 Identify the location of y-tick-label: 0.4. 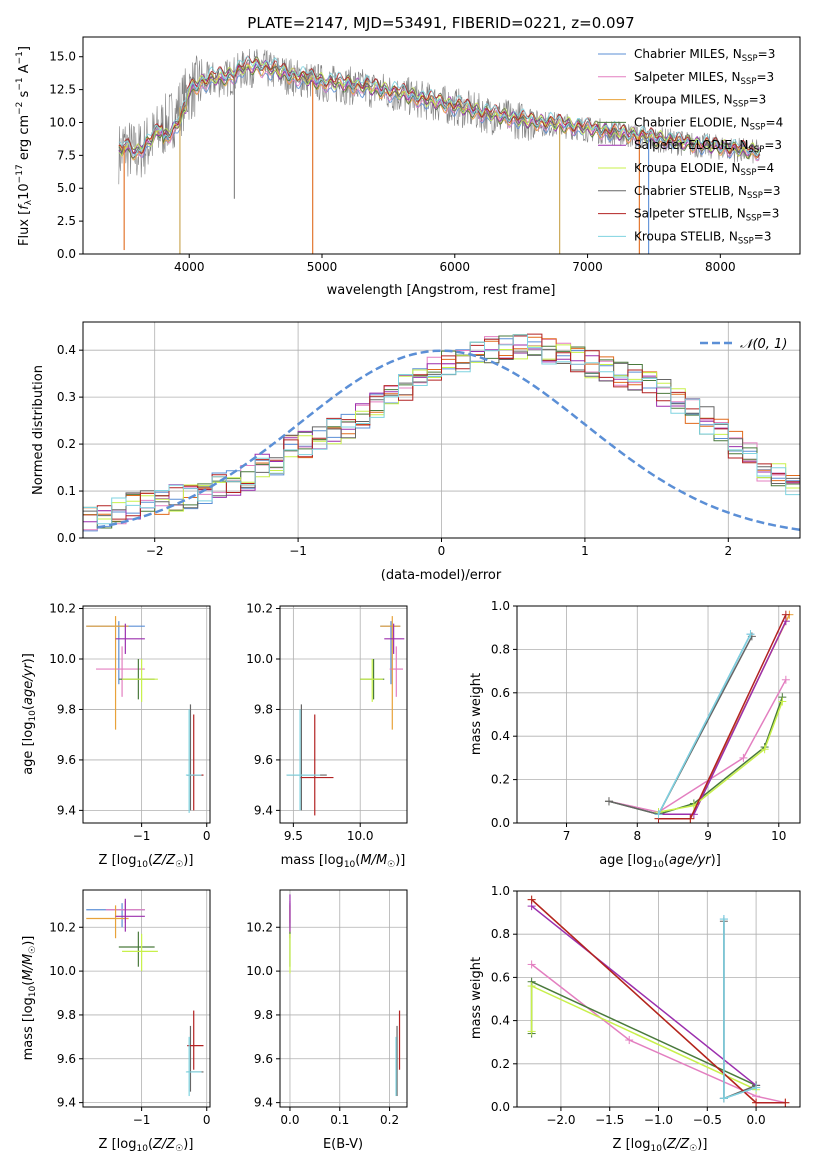
(500, 1021).